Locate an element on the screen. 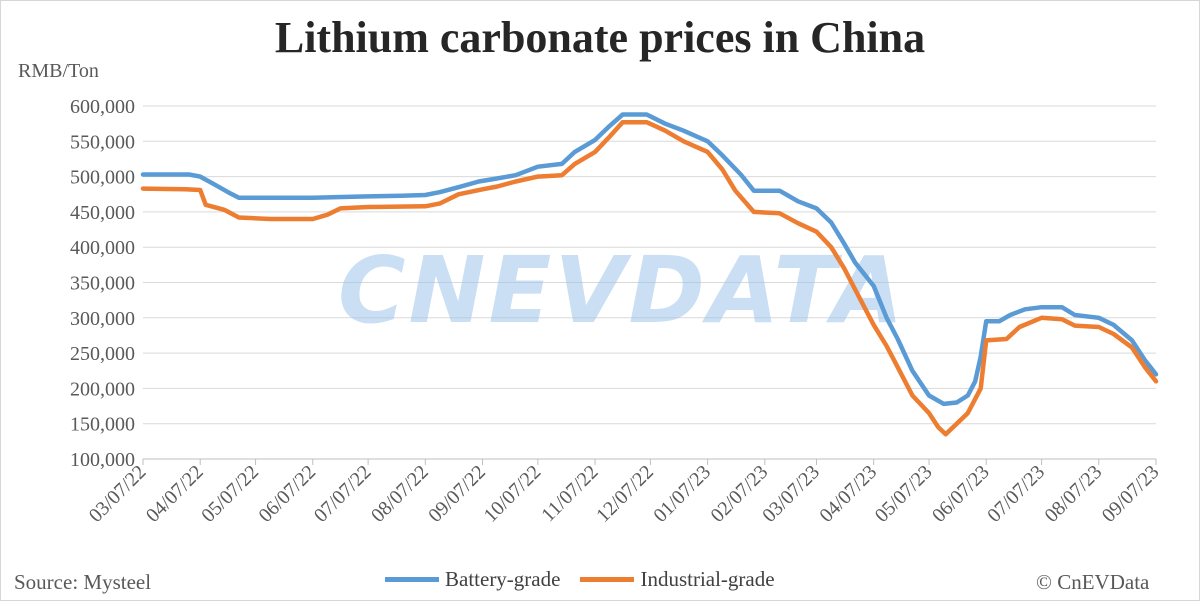 This screenshot has width=1200, height=601. chart-title: Lithium carbonate prices in China is located at coordinates (600, 37).